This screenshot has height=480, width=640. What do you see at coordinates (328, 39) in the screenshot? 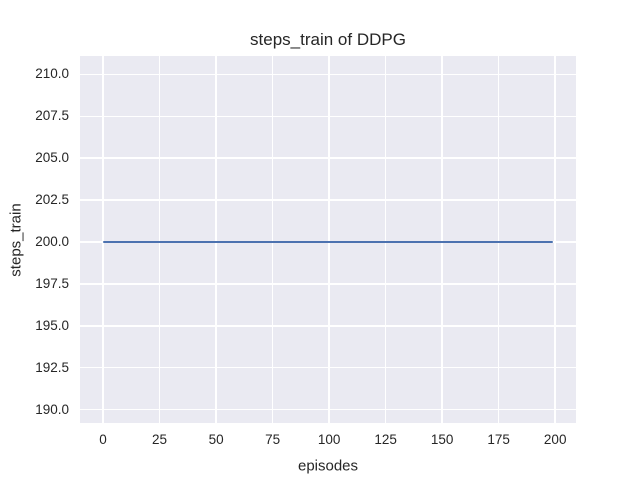
I see `chart-title: steps_train of DDPG` at bounding box center [328, 39].